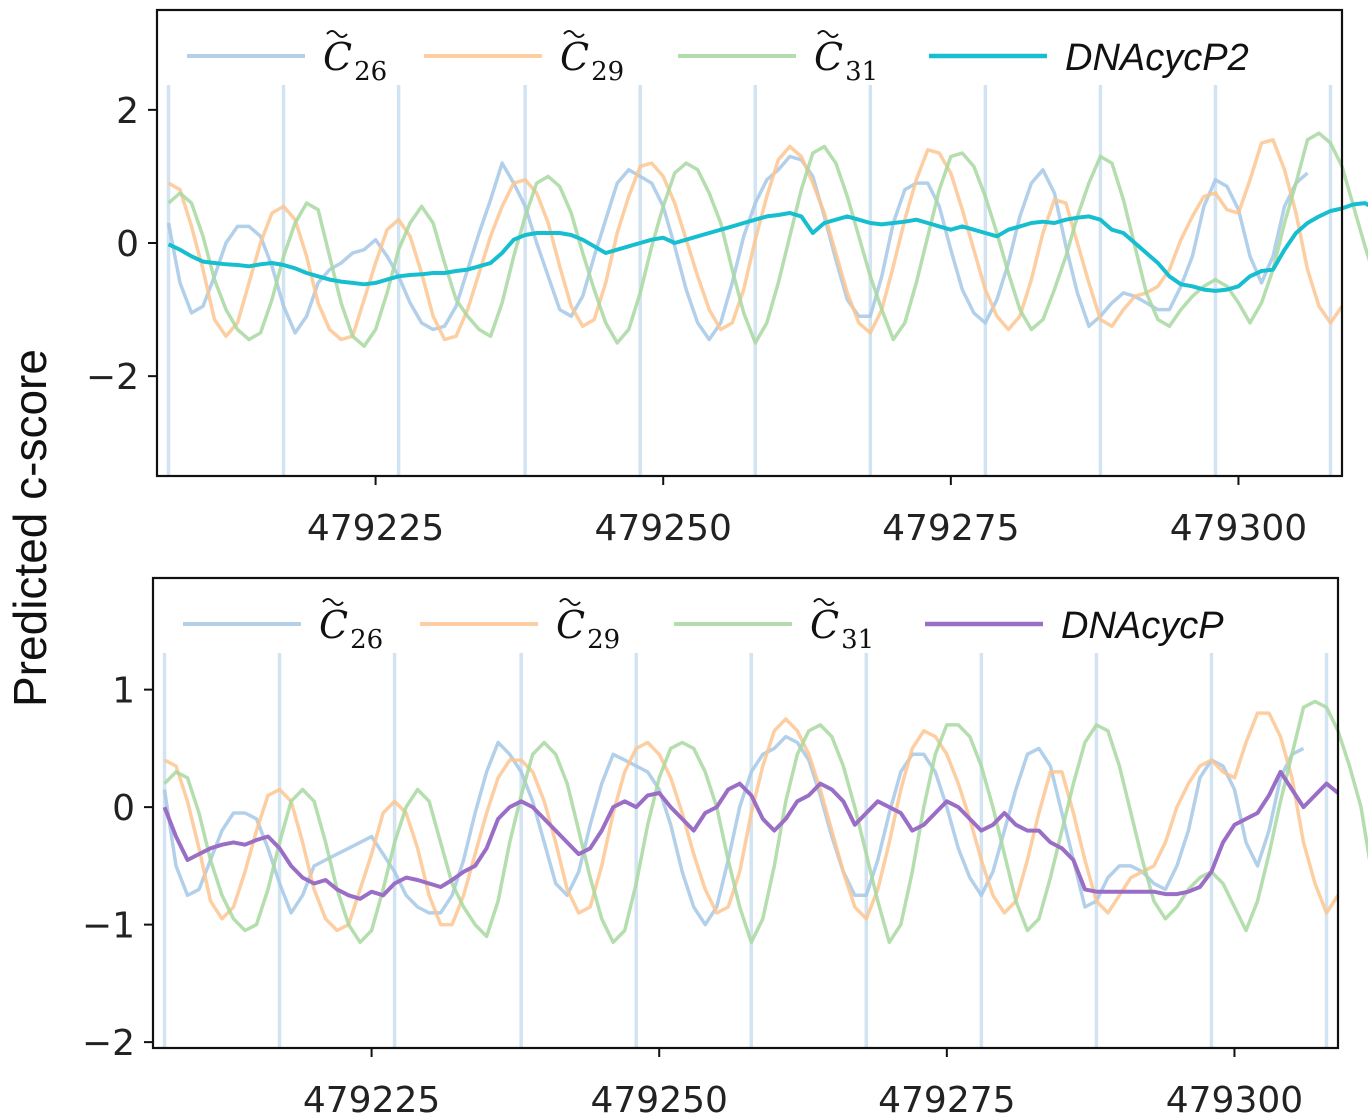 The image size is (1368, 1119). What do you see at coordinates (108, 926) in the screenshot?
I see `y-tick-label: −1` at bounding box center [108, 926].